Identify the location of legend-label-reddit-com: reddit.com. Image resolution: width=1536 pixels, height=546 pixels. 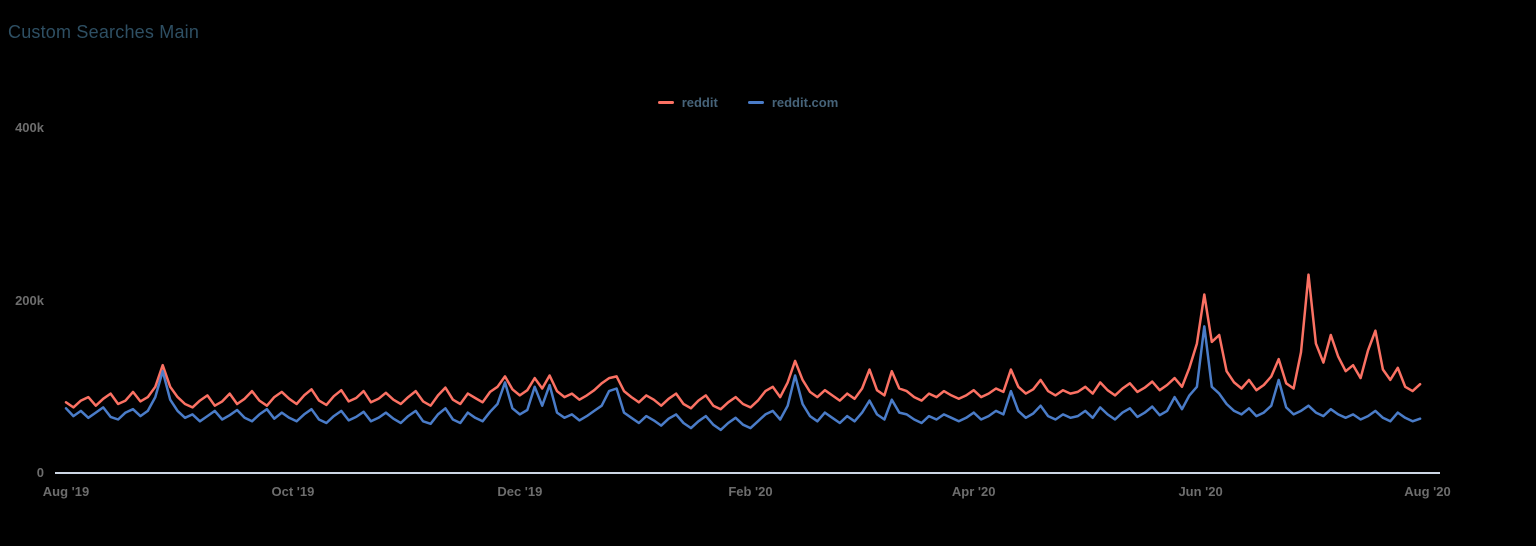
(805, 102).